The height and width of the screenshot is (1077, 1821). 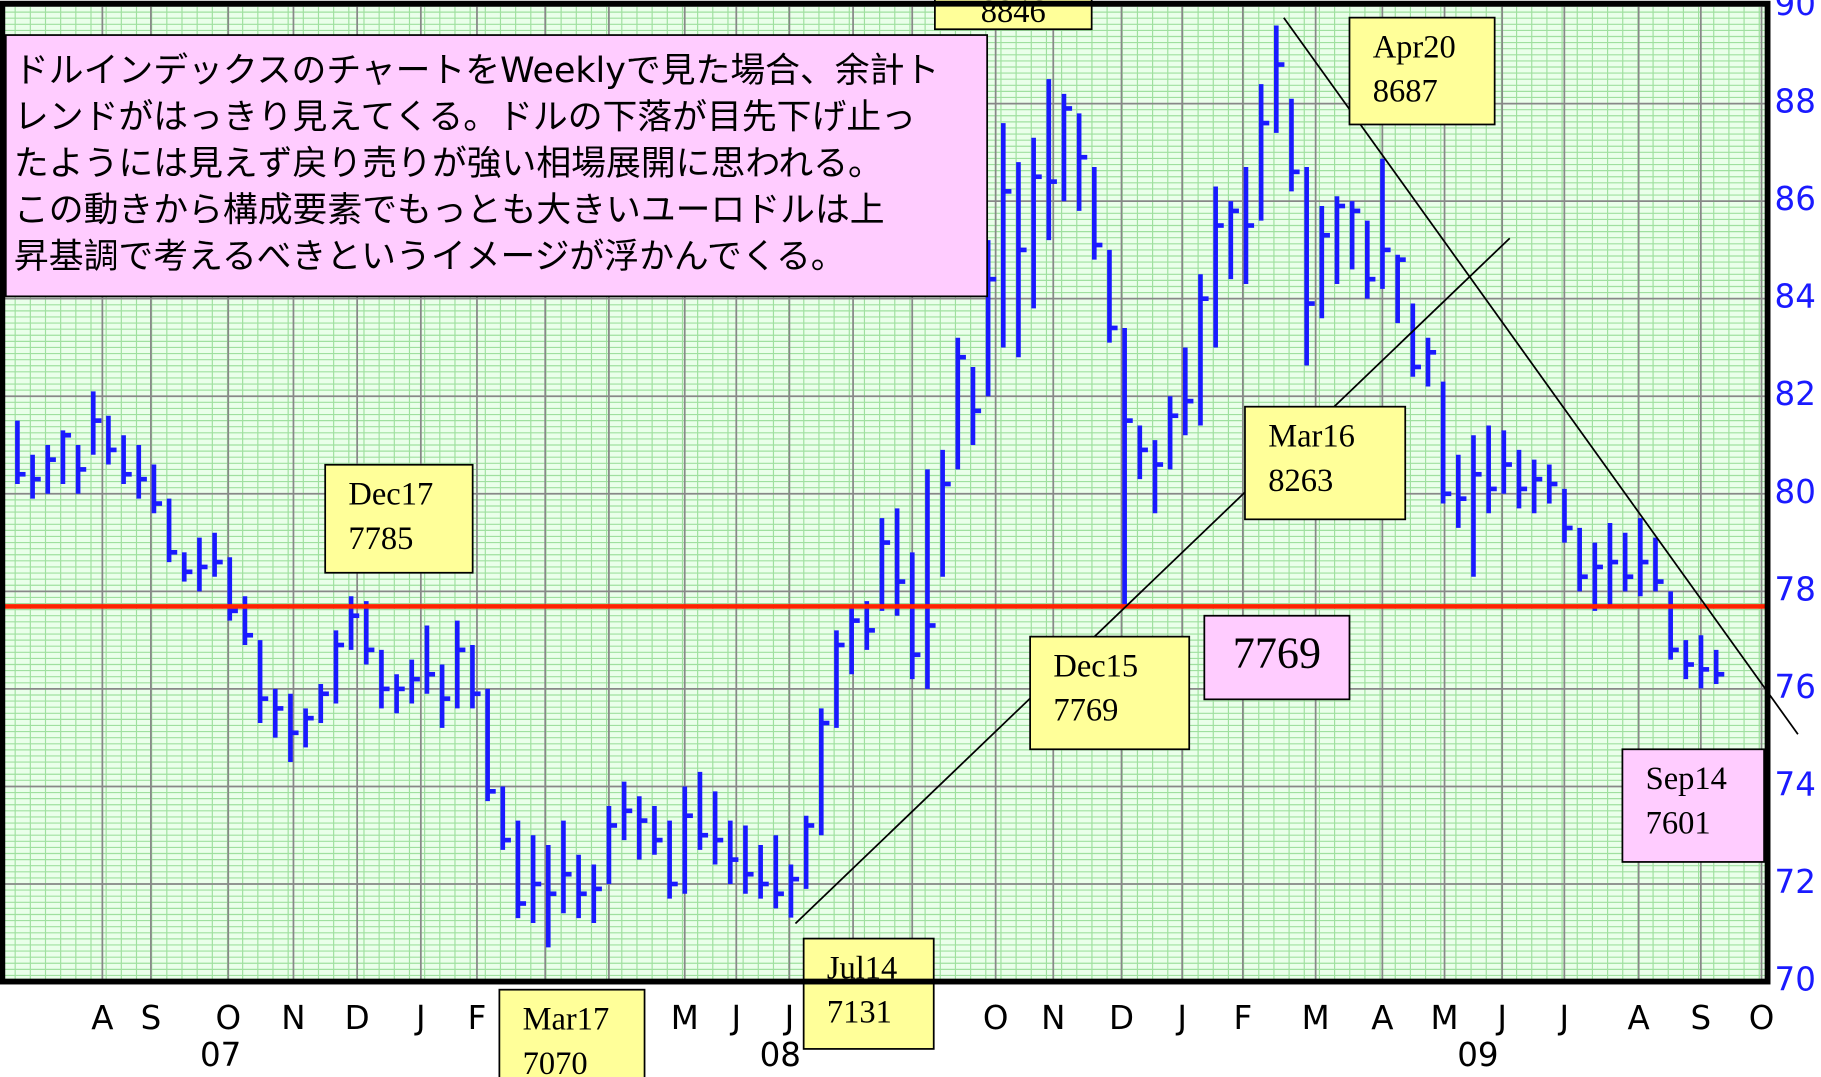 What do you see at coordinates (1795, 882) in the screenshot?
I see `y-tick-label: 72` at bounding box center [1795, 882].